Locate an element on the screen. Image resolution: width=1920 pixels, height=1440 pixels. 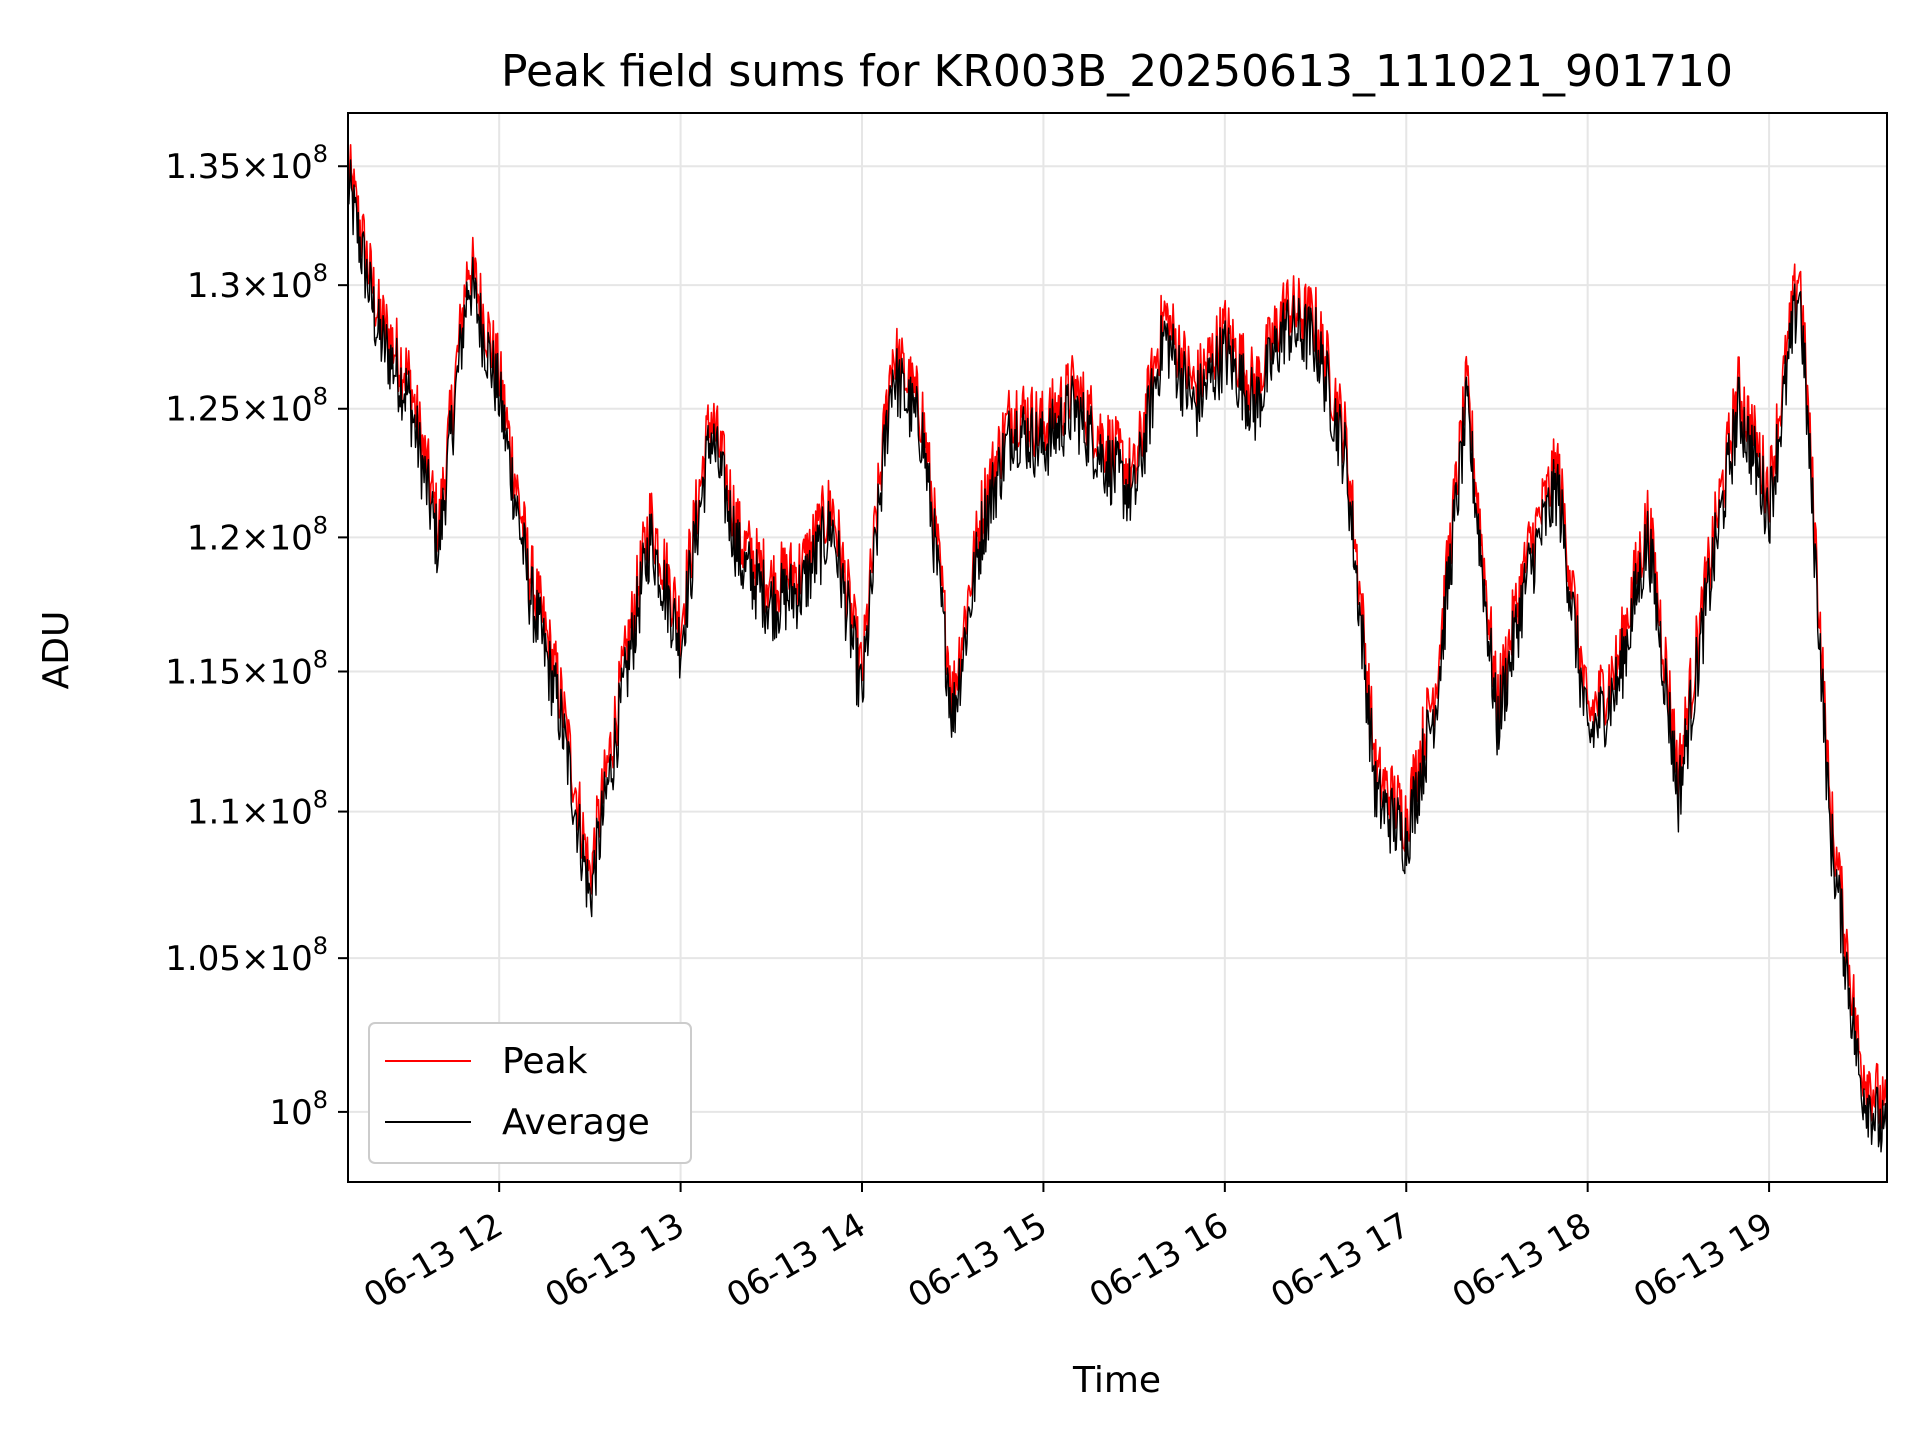
y-tick-label: 1.2×108 is located at coordinates (257, 534).